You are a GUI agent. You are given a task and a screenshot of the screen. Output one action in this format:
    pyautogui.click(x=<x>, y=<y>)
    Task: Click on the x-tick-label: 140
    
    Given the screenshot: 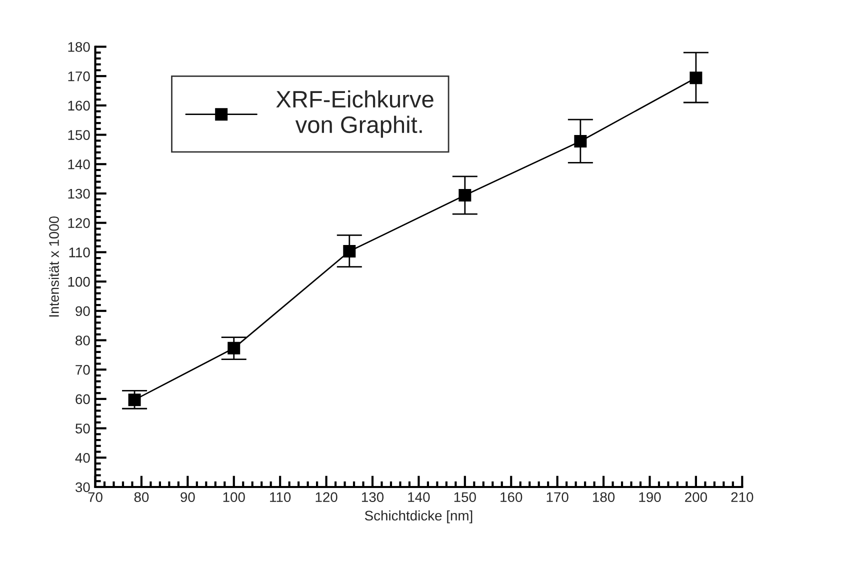 What is the action you would take?
    pyautogui.click(x=419, y=497)
    